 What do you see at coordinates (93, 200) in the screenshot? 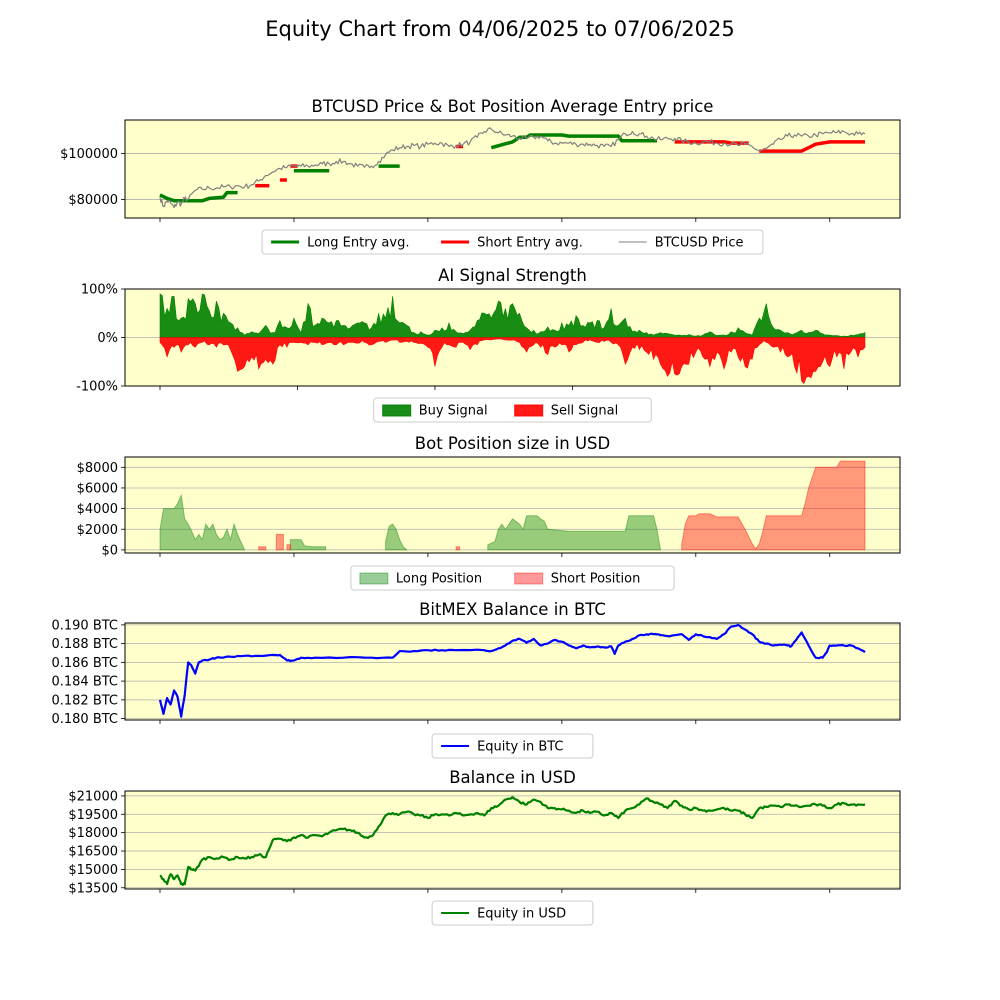
I see `y-tick-label: $80000` at bounding box center [93, 200].